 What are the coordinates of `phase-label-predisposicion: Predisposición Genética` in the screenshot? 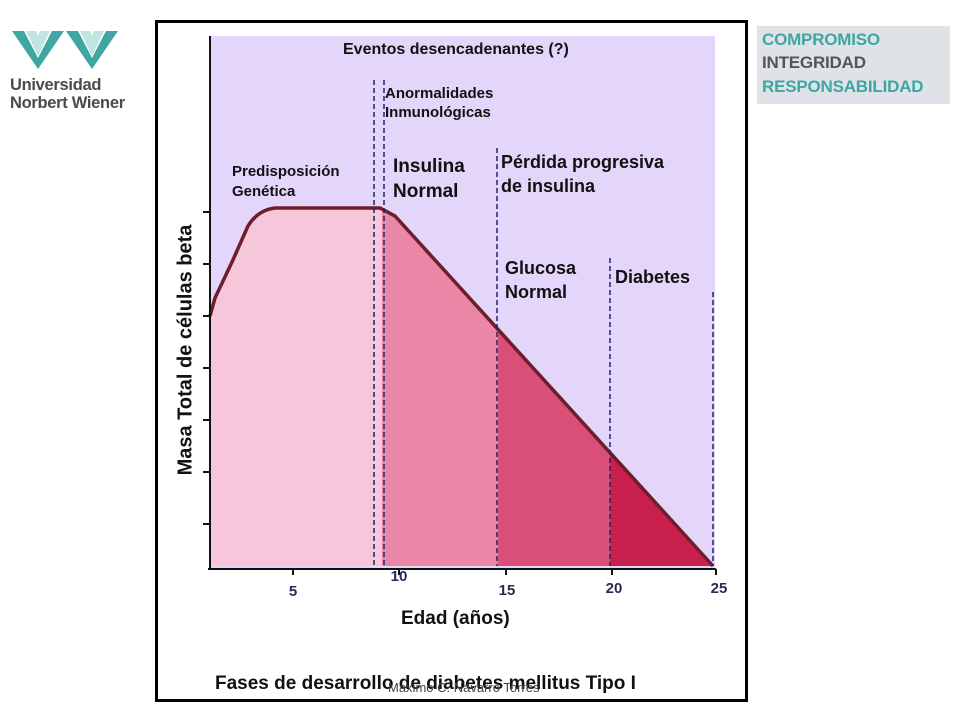 It's located at (286, 182).